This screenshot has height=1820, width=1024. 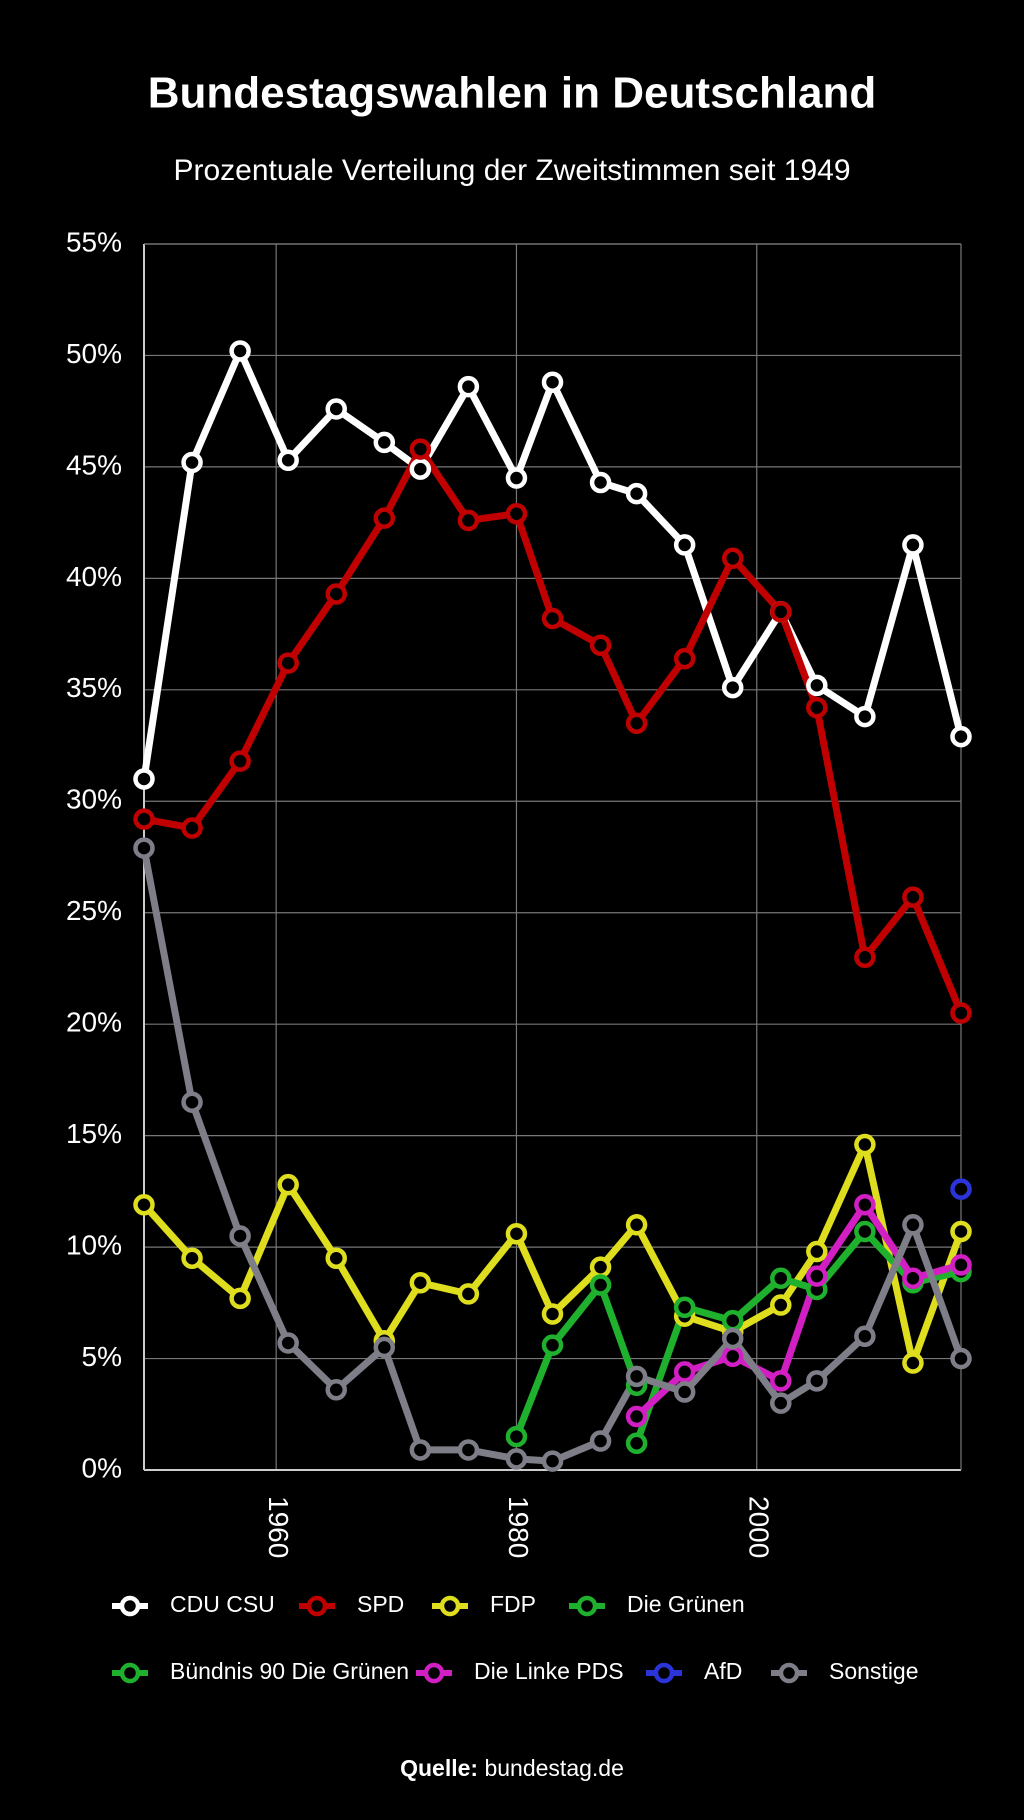 What do you see at coordinates (94, 687) in the screenshot?
I see `y-tick-label: 35%` at bounding box center [94, 687].